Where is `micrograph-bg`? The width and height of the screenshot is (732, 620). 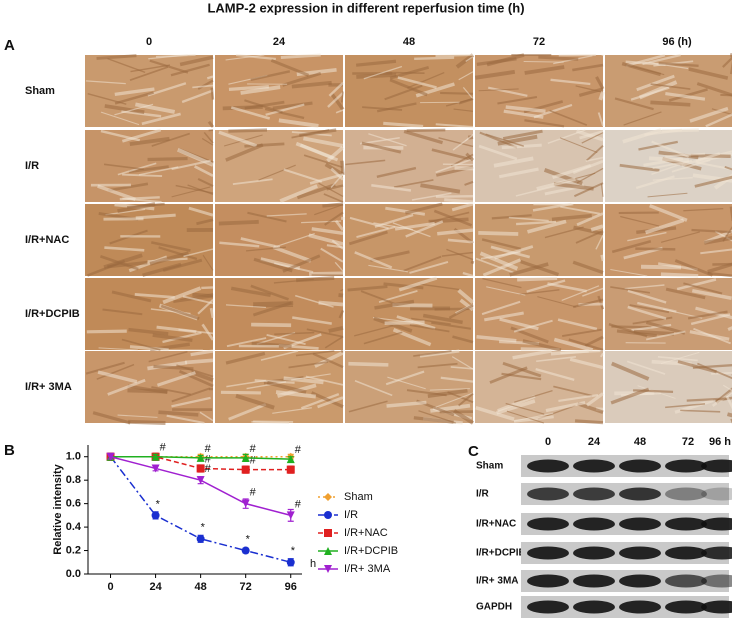
micrograph-bg is located at coordinates (409, 314).